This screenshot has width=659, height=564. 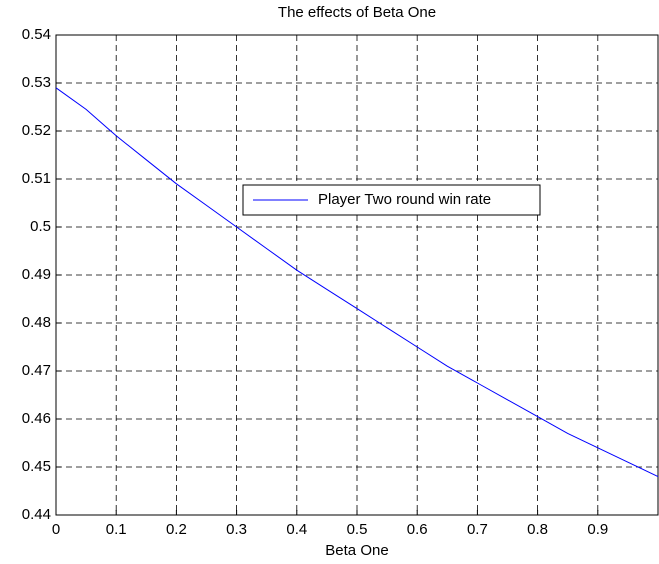 I want to click on x-tick-label: 0, so click(x=56, y=529).